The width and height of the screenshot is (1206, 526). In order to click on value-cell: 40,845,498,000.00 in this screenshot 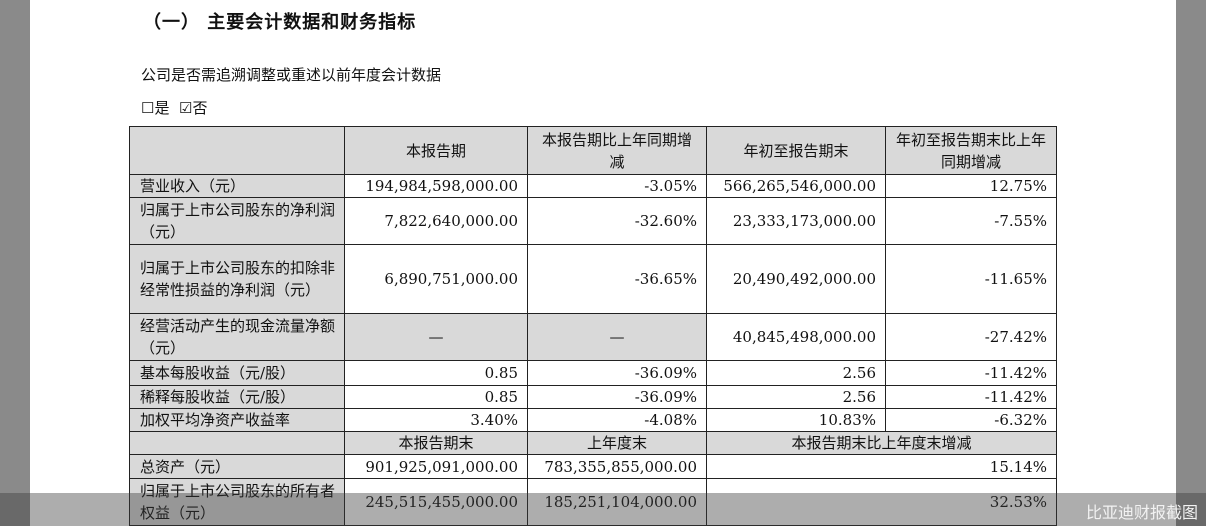, I will do `click(796, 337)`.